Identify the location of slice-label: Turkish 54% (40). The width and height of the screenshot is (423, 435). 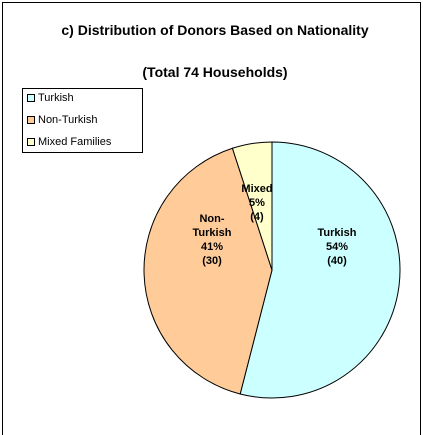
(337, 247).